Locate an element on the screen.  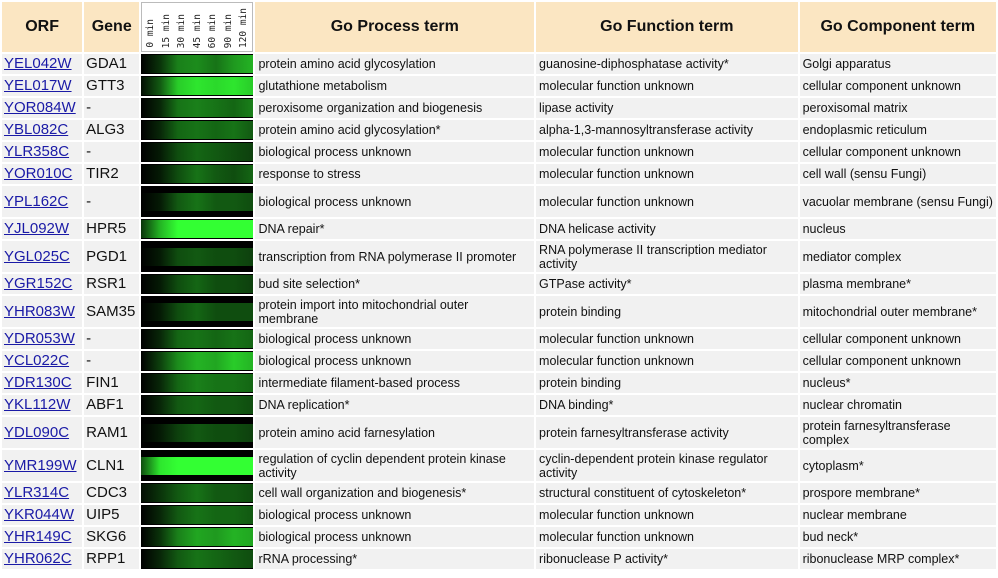
function-term-cell: protein binding is located at coordinates (667, 383).